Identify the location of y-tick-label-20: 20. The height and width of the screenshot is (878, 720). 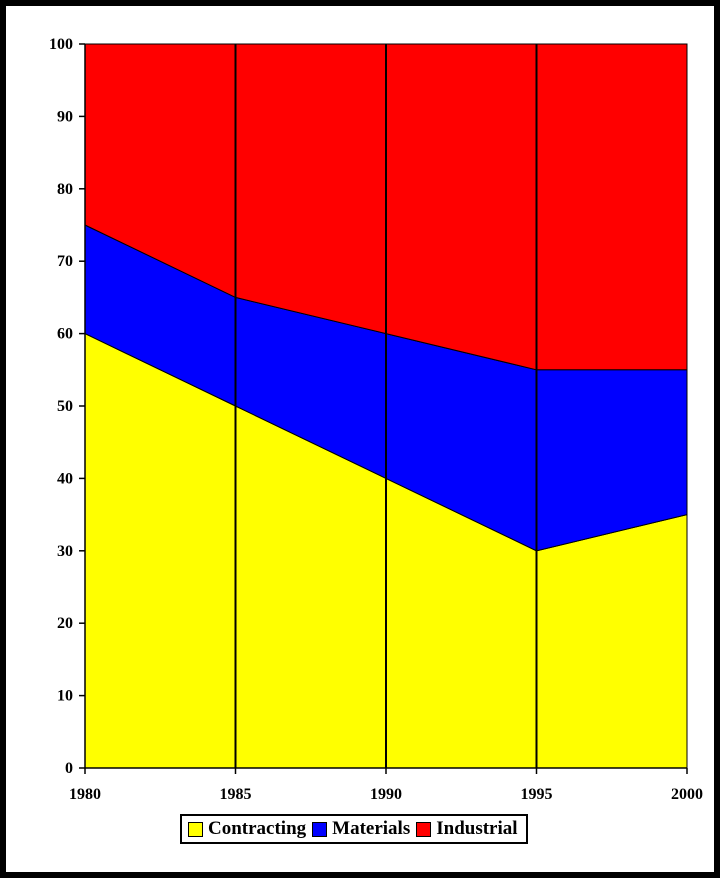
(65, 623).